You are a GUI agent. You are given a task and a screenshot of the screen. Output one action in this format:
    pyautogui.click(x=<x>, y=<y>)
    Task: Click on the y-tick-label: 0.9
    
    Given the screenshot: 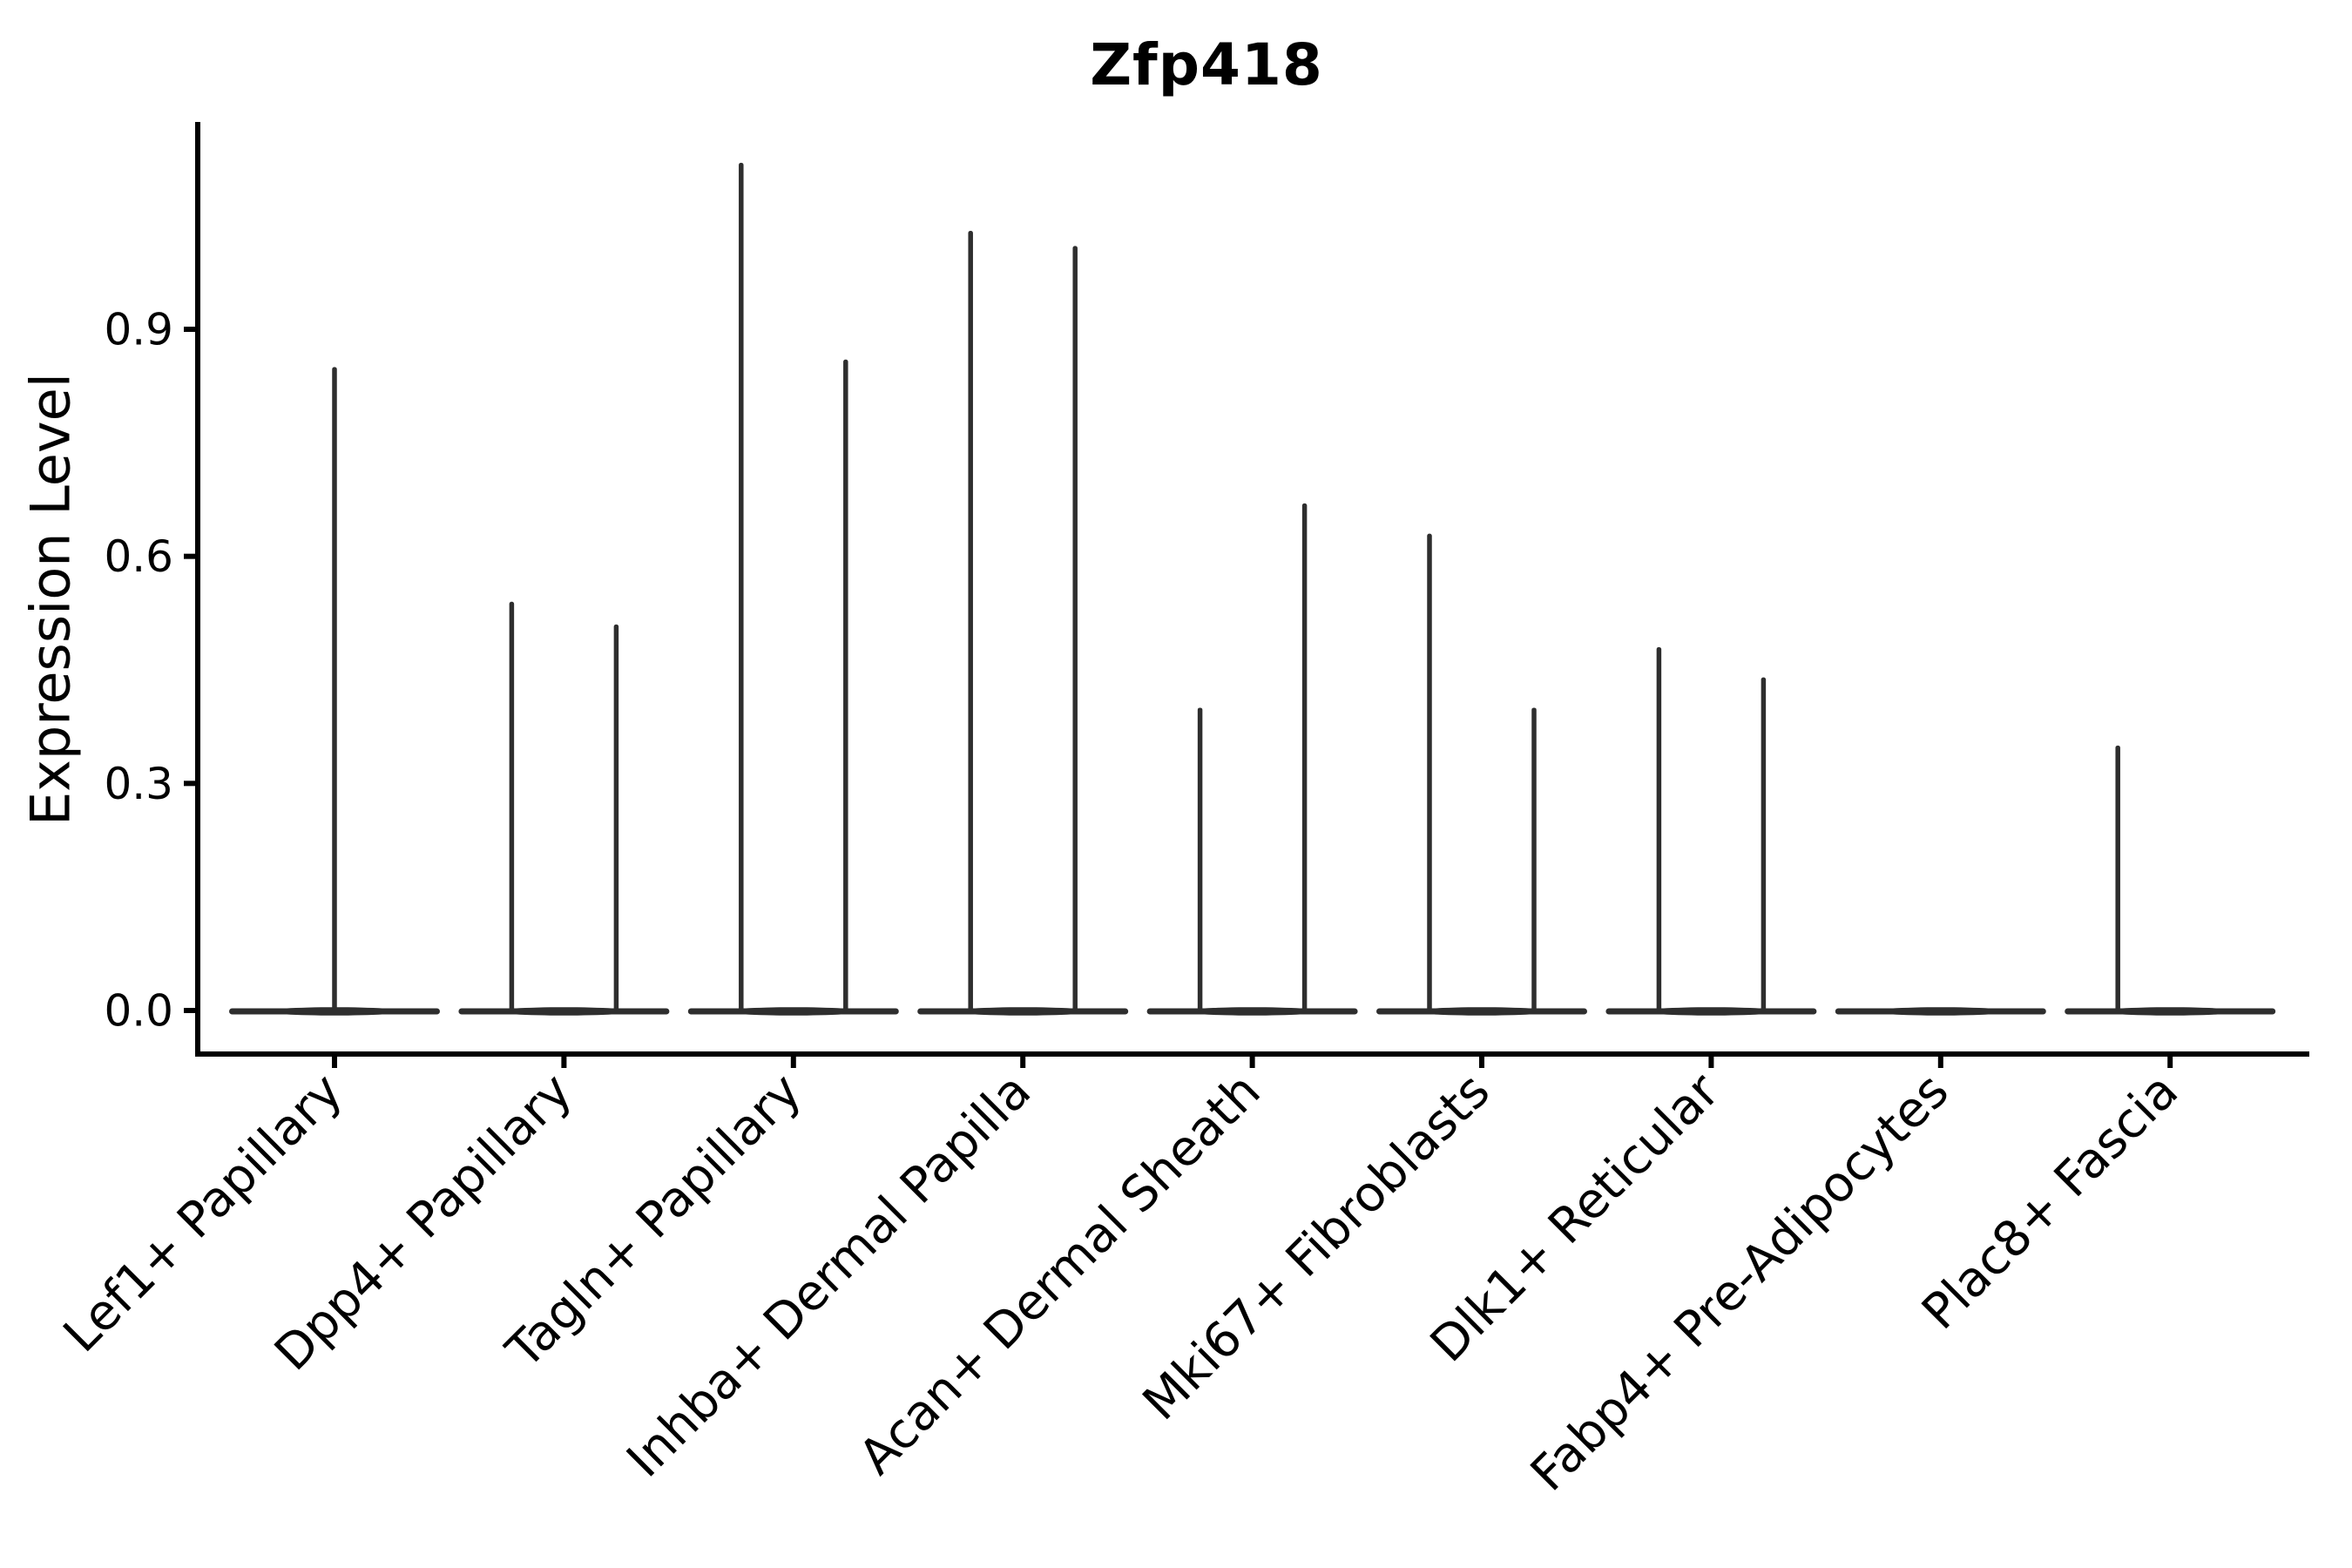 What is the action you would take?
    pyautogui.click(x=138, y=329)
    